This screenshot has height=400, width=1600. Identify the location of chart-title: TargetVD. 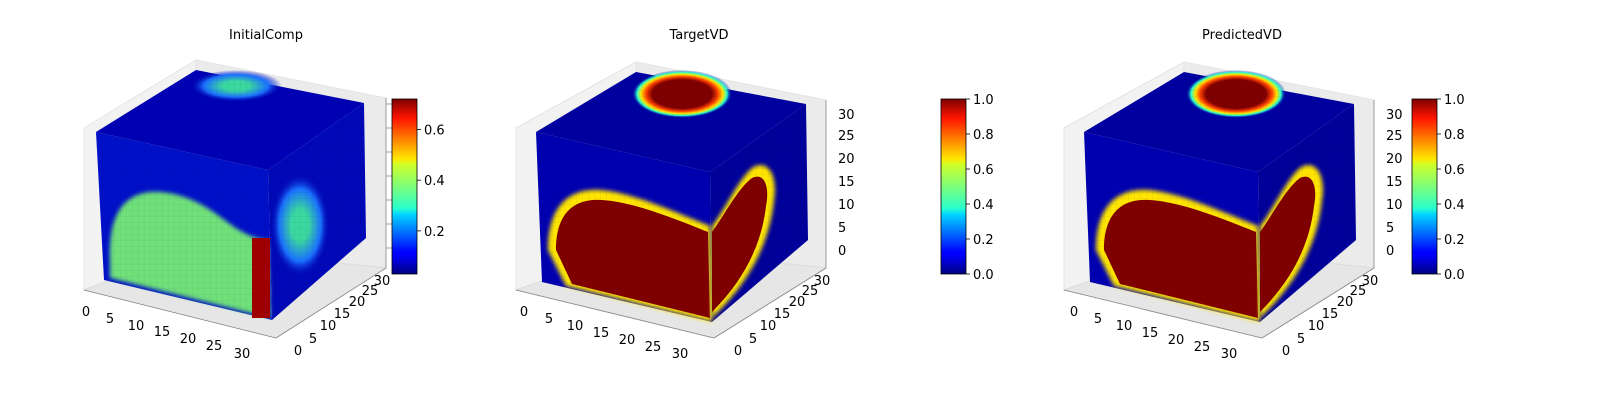
(698, 35).